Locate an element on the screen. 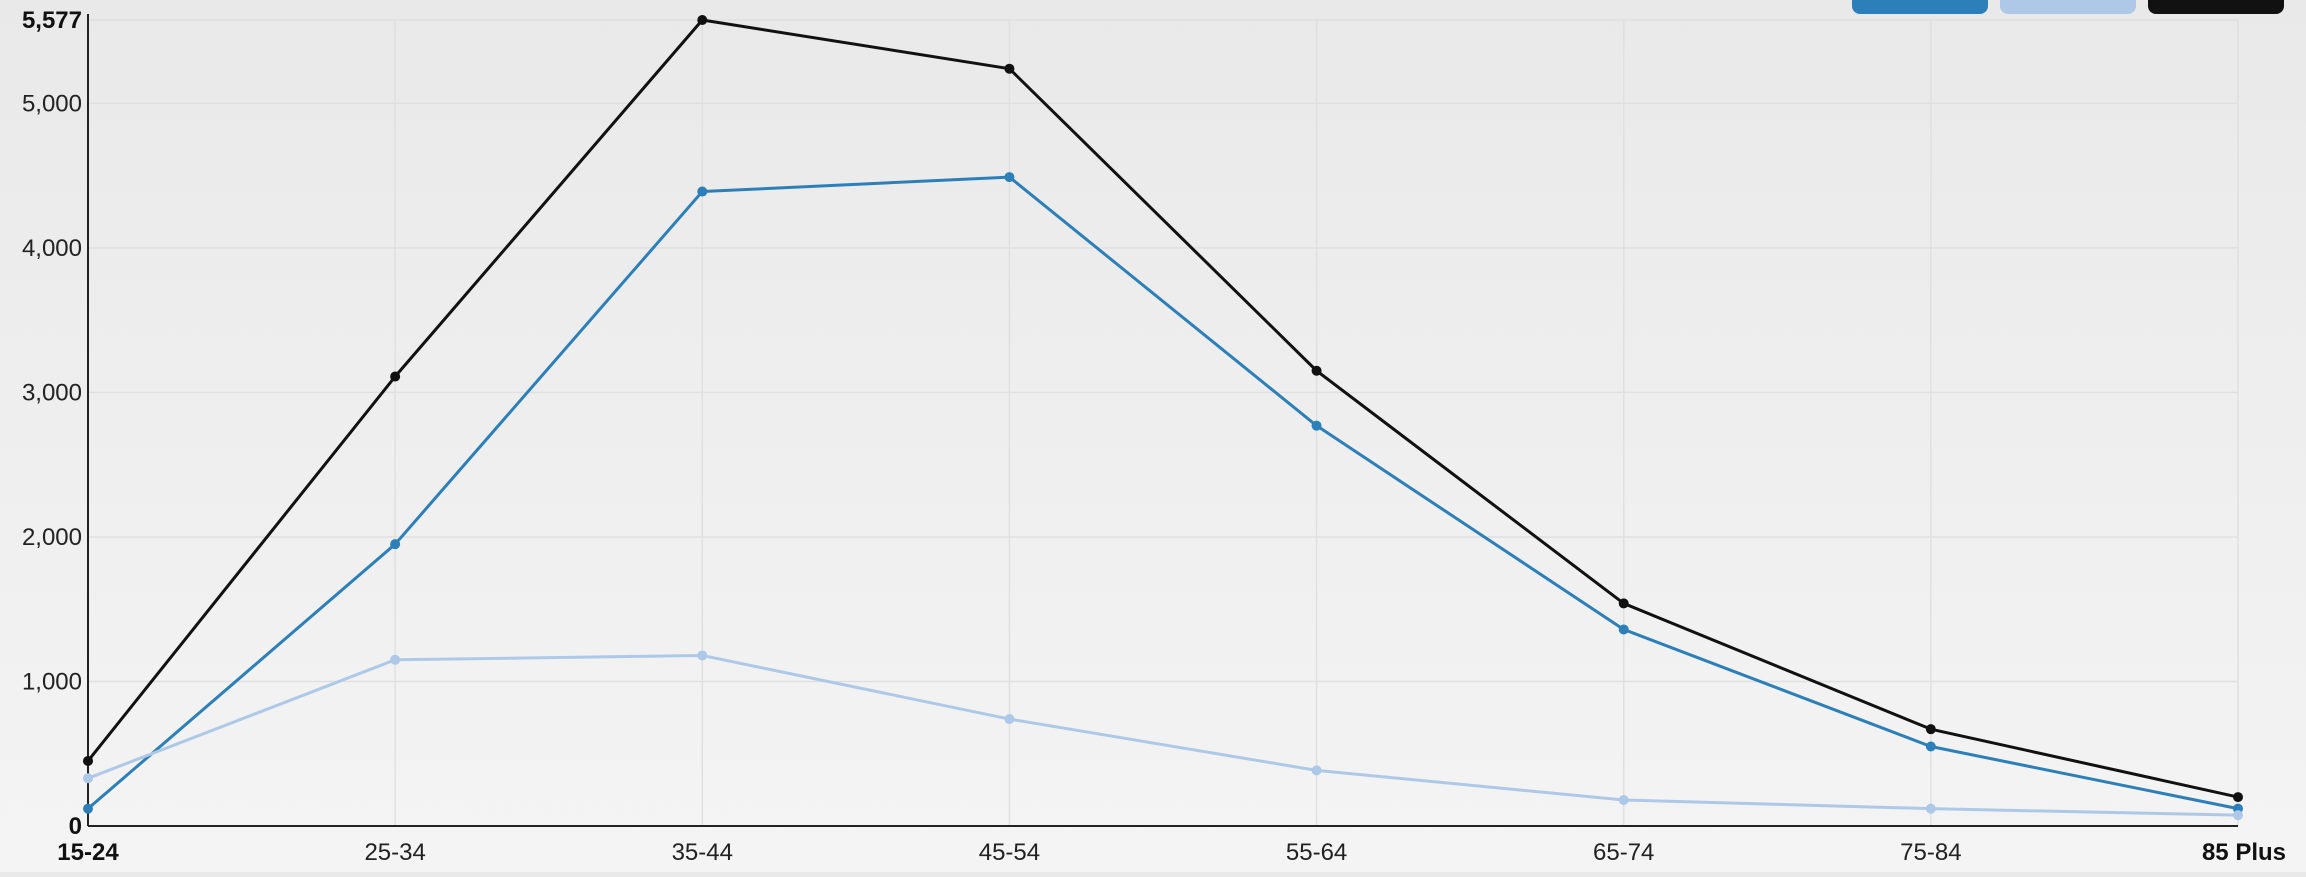  legend is located at coordinates (2068, 7).